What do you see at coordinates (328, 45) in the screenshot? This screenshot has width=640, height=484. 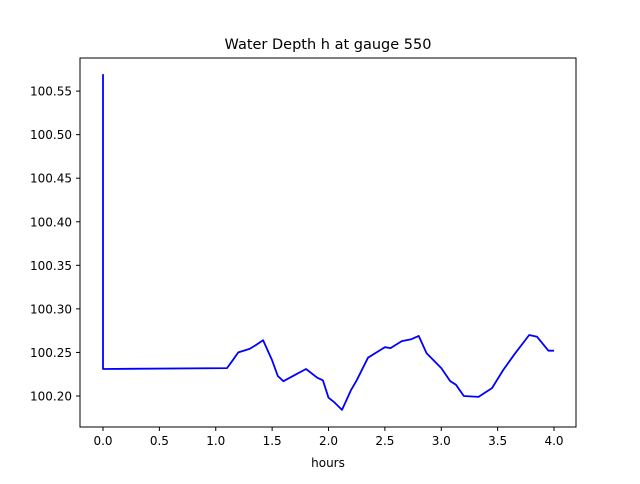 I see `chart-title: Water Depth h at gauge 550` at bounding box center [328, 45].